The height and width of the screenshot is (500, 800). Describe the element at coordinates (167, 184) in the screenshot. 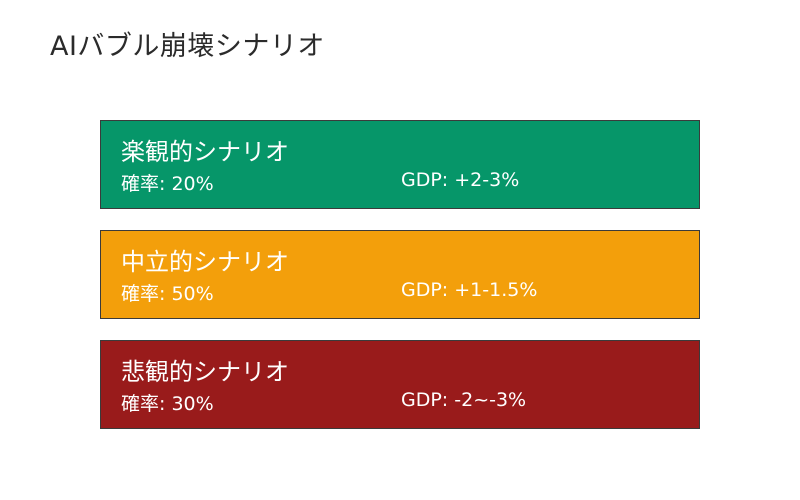

I see `scenario-probability: 確率: 20%` at that location.